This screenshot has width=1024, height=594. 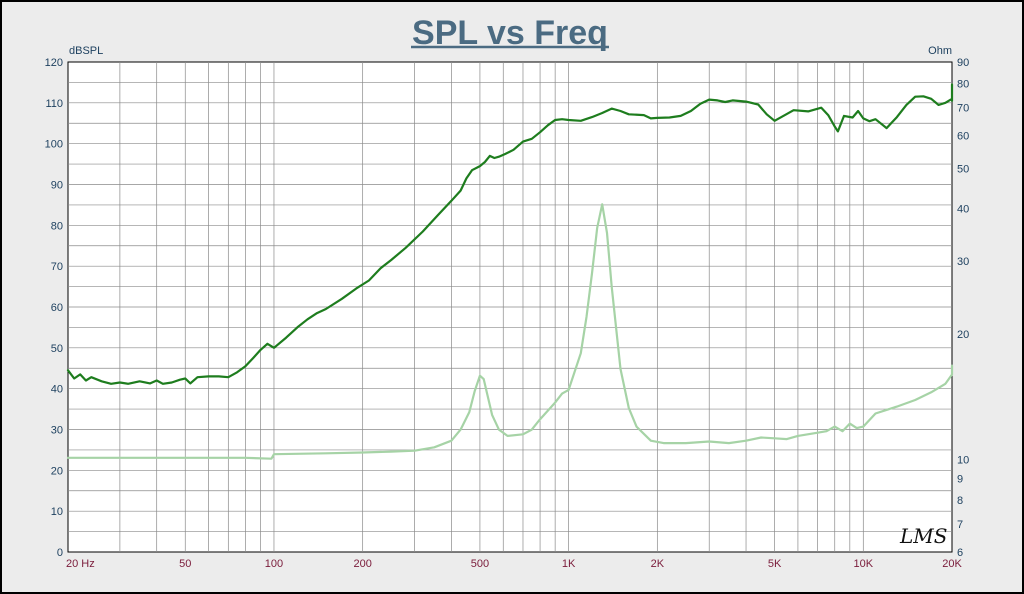 What do you see at coordinates (960, 501) in the screenshot?
I see `y-right-tick-label: 8` at bounding box center [960, 501].